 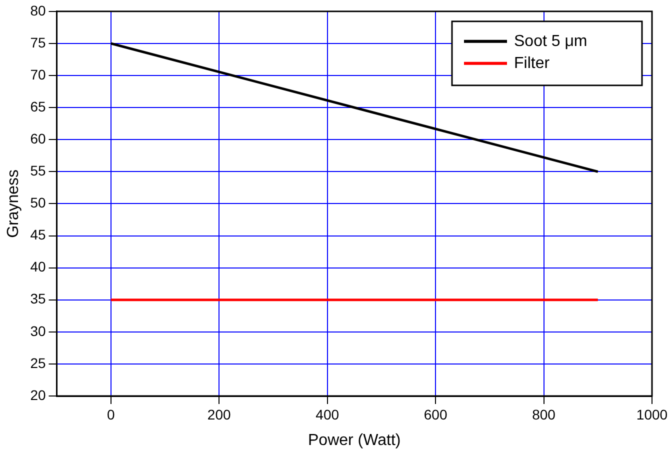 I want to click on x-tick-label: 0, so click(x=110, y=414).